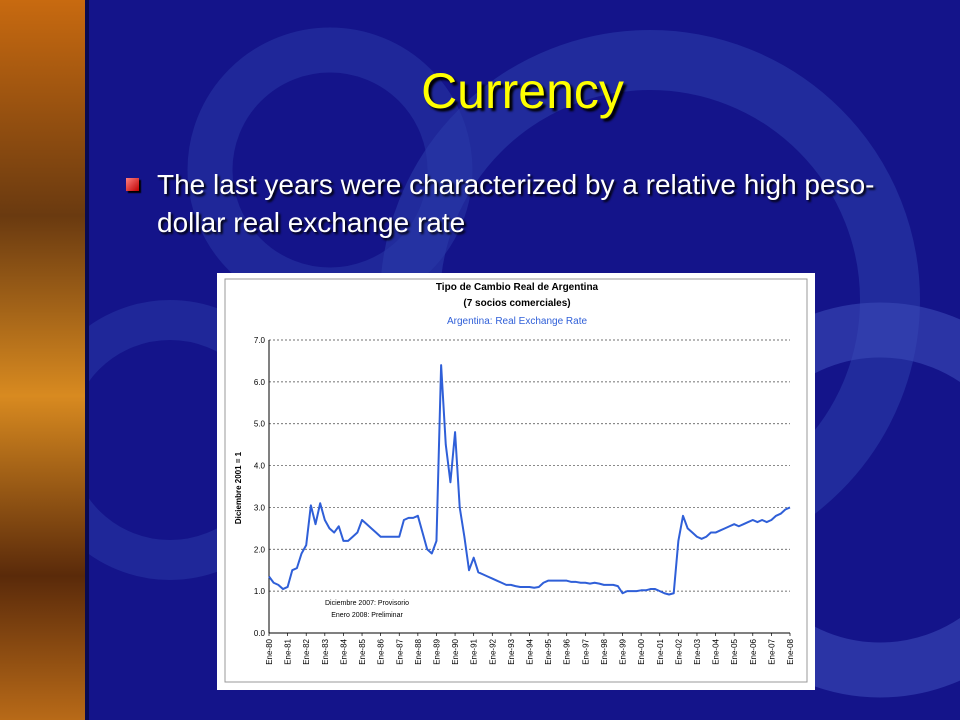 Image resolution: width=960 pixels, height=720 pixels. Describe the element at coordinates (260, 466) in the screenshot. I see `y-tick-label: 4.0` at that location.